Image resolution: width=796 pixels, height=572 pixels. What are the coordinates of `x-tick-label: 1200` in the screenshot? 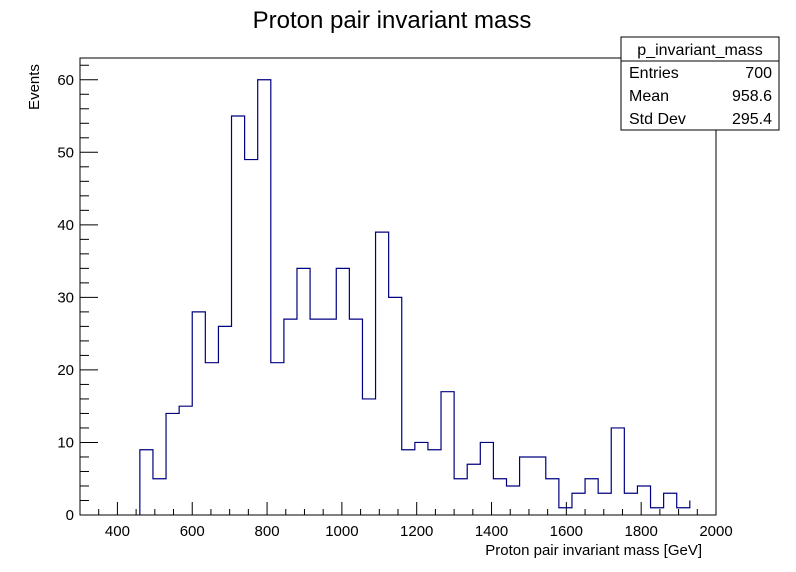 It's located at (416, 531).